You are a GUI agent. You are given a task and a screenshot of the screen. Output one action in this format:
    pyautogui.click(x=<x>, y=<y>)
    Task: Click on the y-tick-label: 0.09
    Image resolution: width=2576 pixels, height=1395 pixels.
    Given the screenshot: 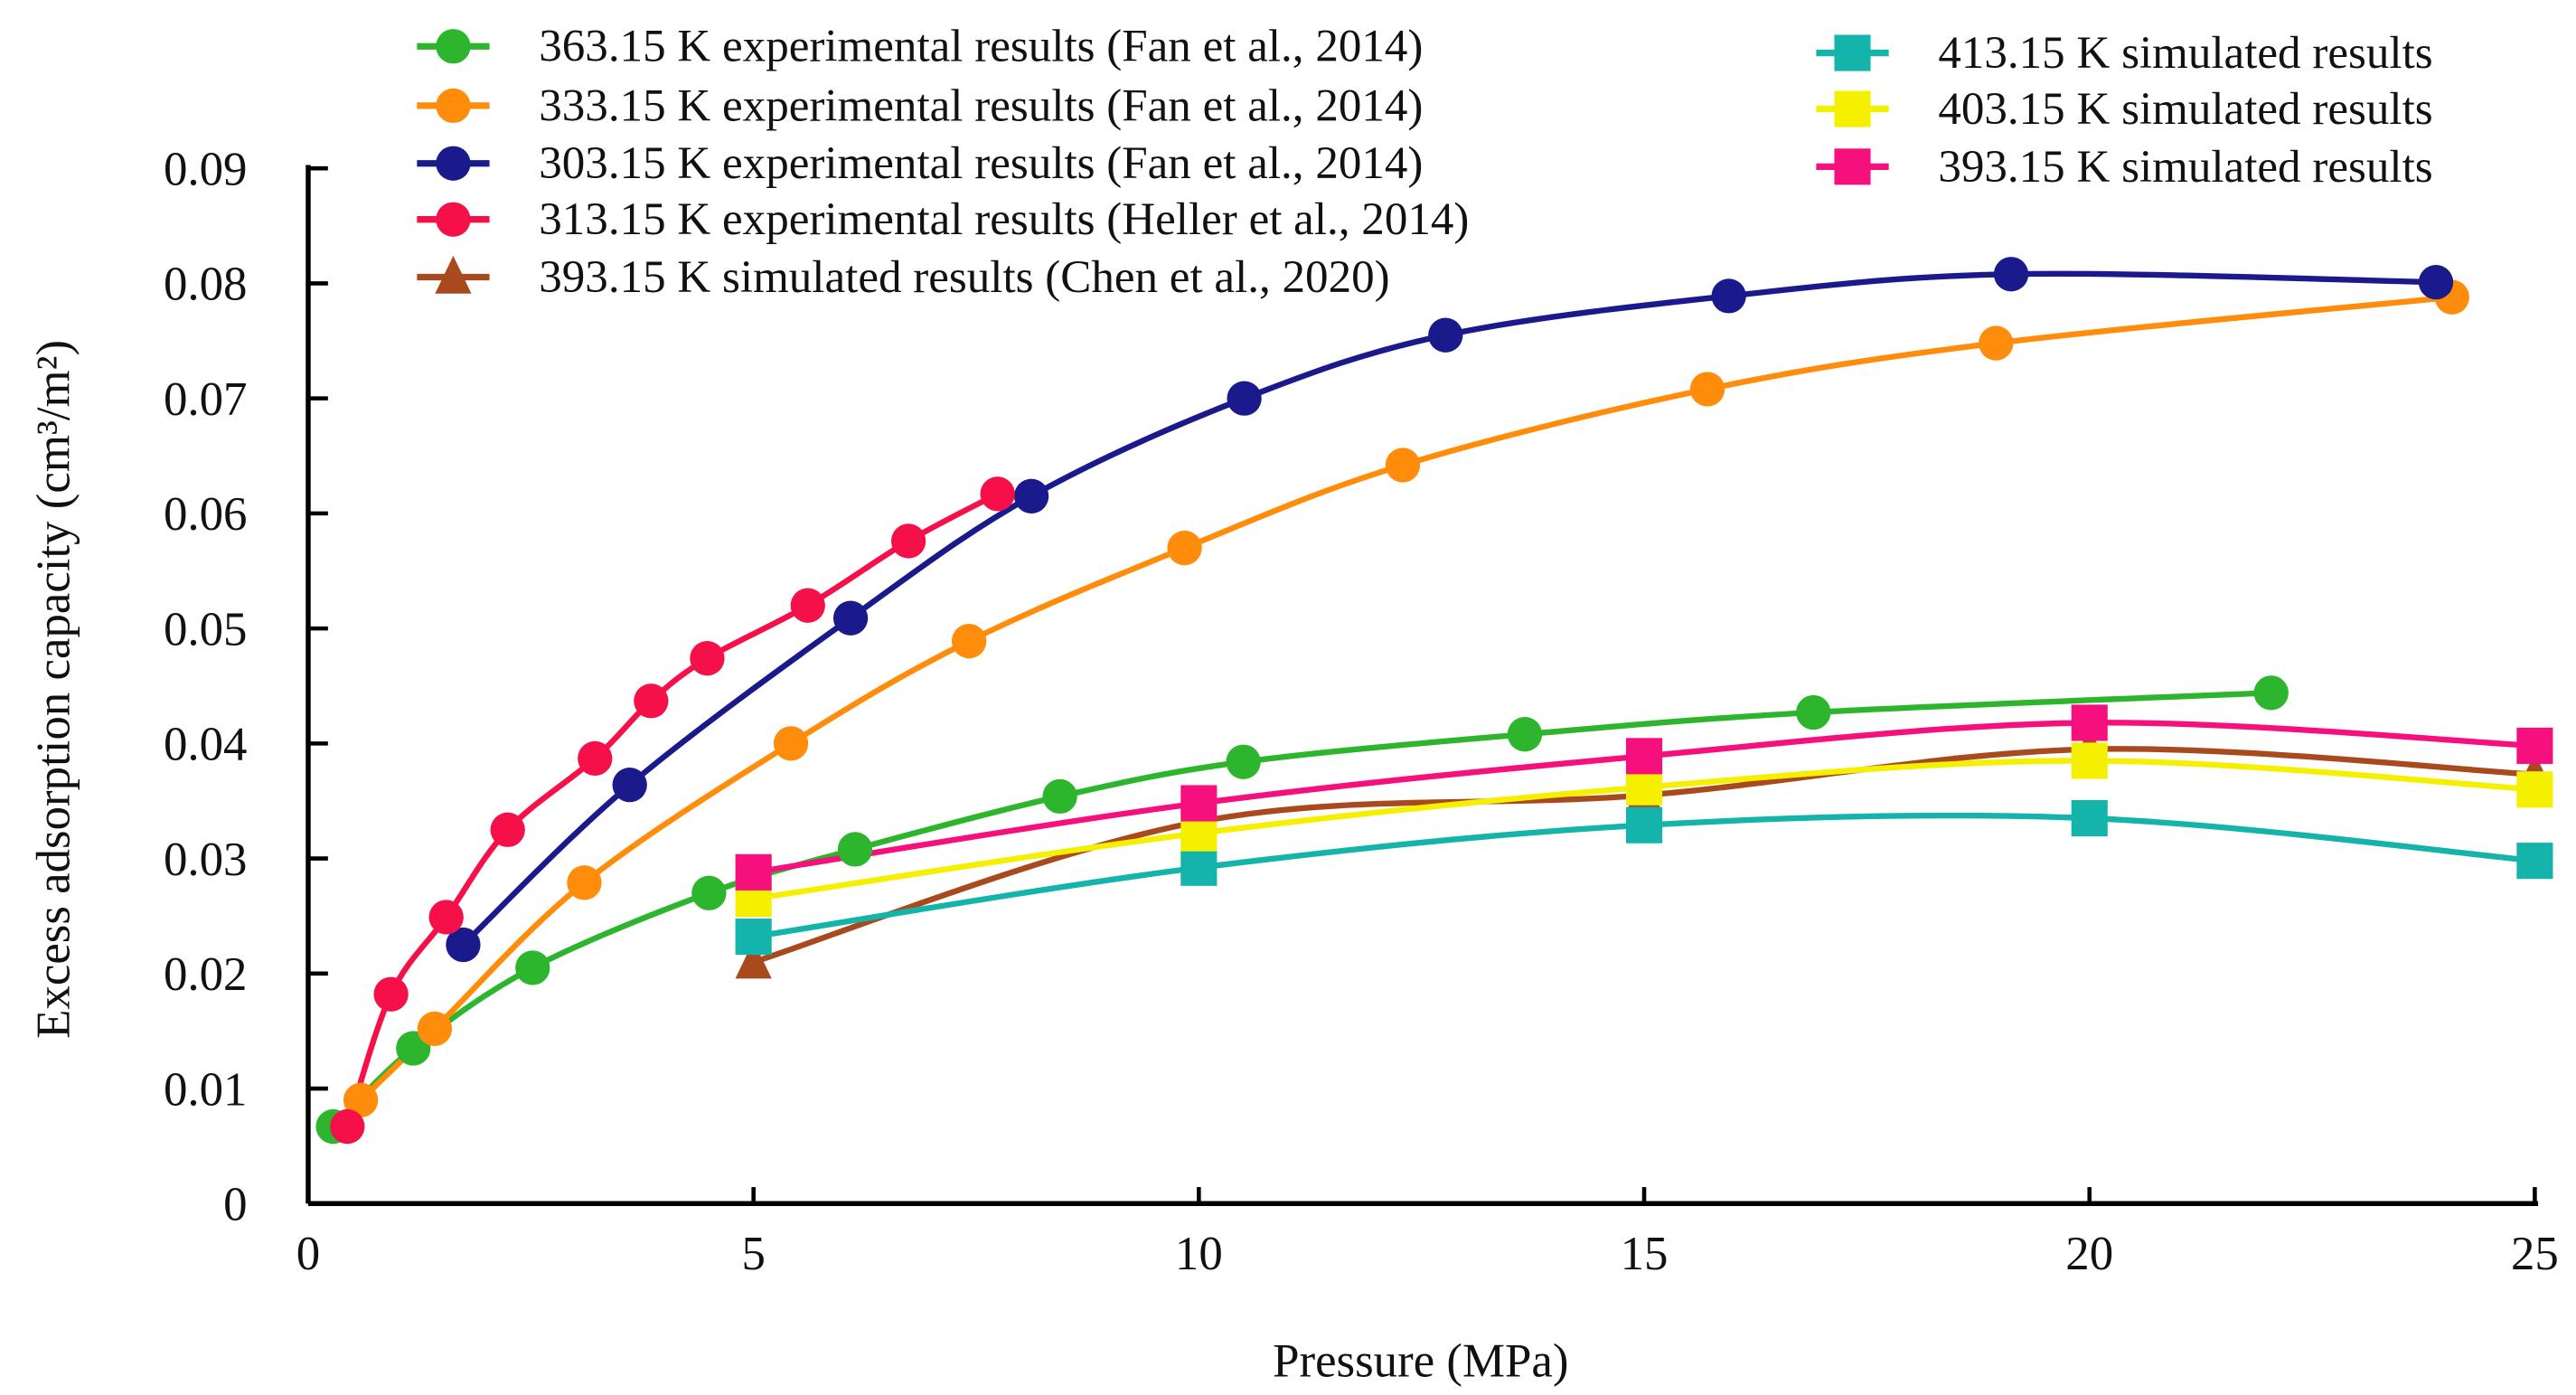 What is the action you would take?
    pyautogui.click(x=206, y=169)
    